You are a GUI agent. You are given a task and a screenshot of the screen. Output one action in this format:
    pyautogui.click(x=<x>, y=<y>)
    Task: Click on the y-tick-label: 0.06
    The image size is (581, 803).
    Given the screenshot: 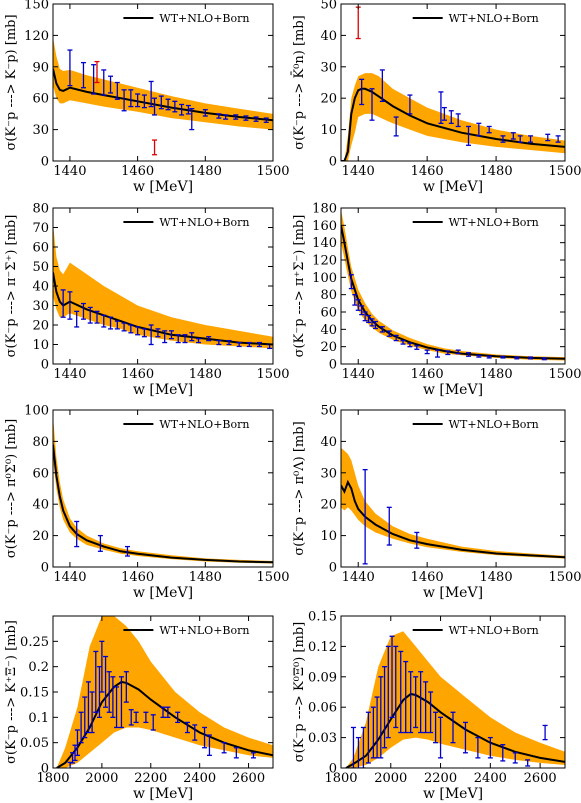 What is the action you would take?
    pyautogui.click(x=322, y=708)
    